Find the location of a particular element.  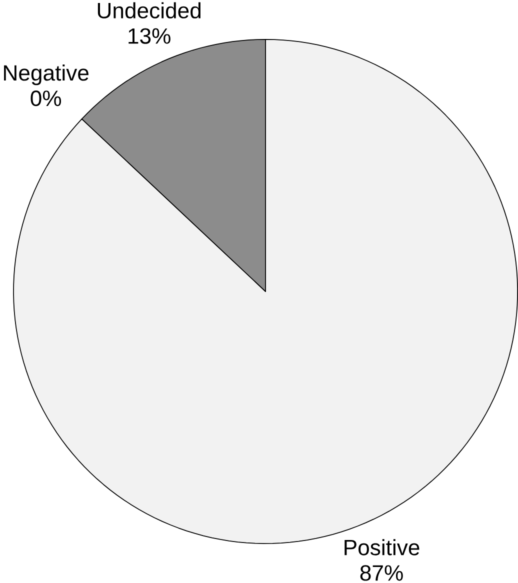

slice-label: Undecided is located at coordinates (149, 10).